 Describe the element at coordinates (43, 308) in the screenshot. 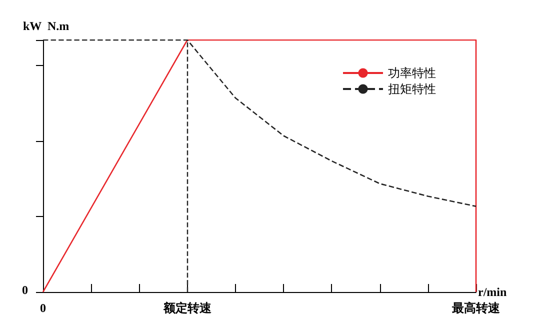

I see `x-tick-label: 0` at that location.